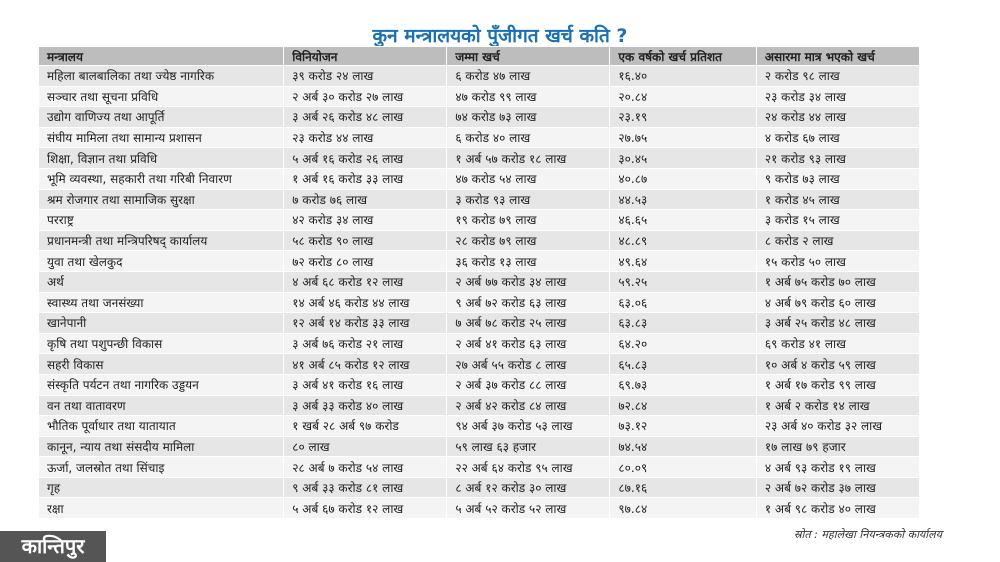 This screenshot has width=1000, height=562. Describe the element at coordinates (528, 426) in the screenshot. I see `table-cell: ९४ अर्ब ३७ करोड ५३ लाख` at that location.